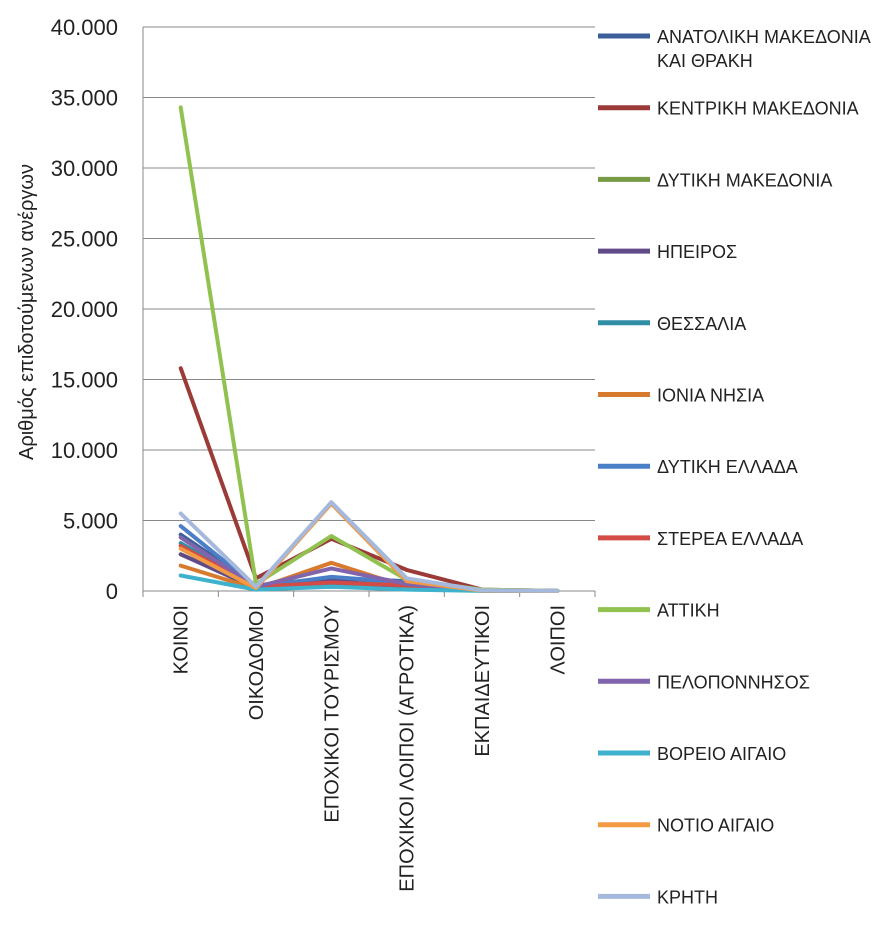 The height and width of the screenshot is (932, 878). What do you see at coordinates (687, 897) in the screenshot?
I see `legend-label: ΚΡΗΤΗ` at bounding box center [687, 897].